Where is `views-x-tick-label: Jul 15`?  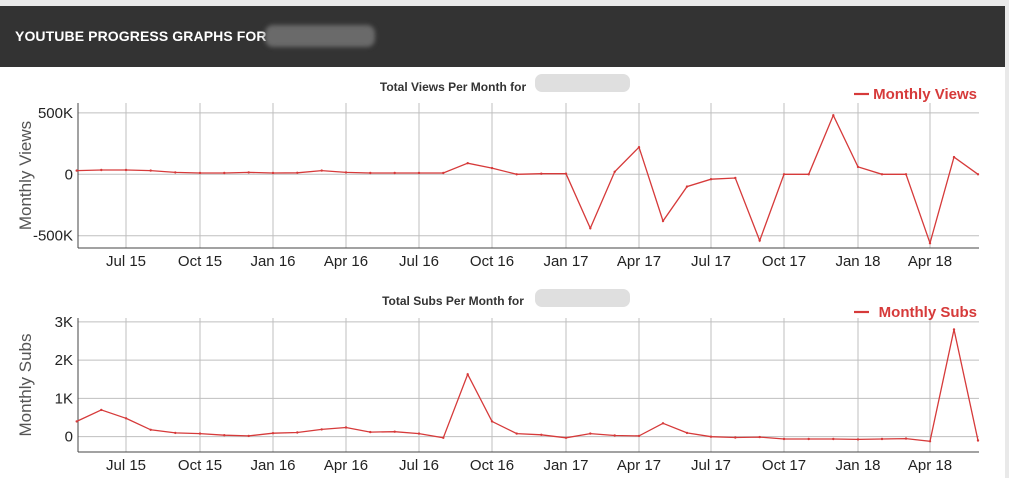 views-x-tick-label: Jul 15 is located at coordinates (126, 261).